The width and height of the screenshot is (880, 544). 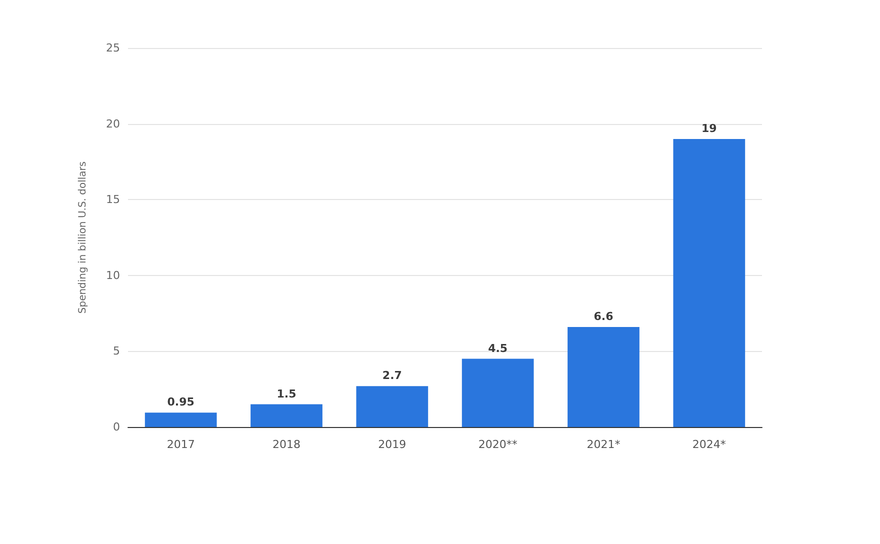 I want to click on x-tick-label: 2024*, so click(x=709, y=444).